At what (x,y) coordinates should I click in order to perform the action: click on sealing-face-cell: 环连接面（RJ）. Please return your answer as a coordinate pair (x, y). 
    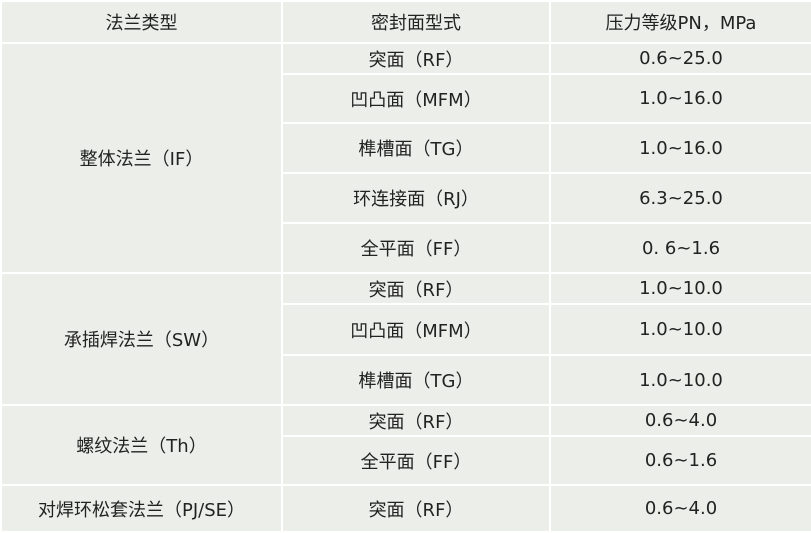
    Looking at the image, I should click on (416, 198).